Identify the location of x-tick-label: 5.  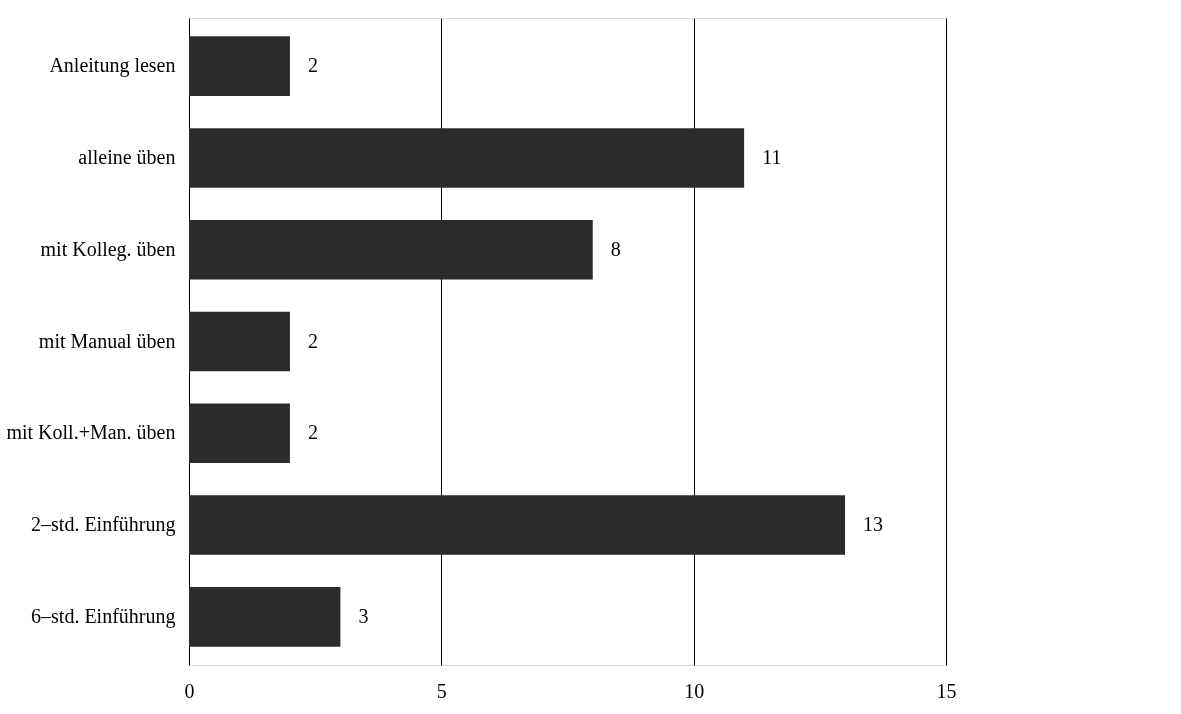
(441, 690).